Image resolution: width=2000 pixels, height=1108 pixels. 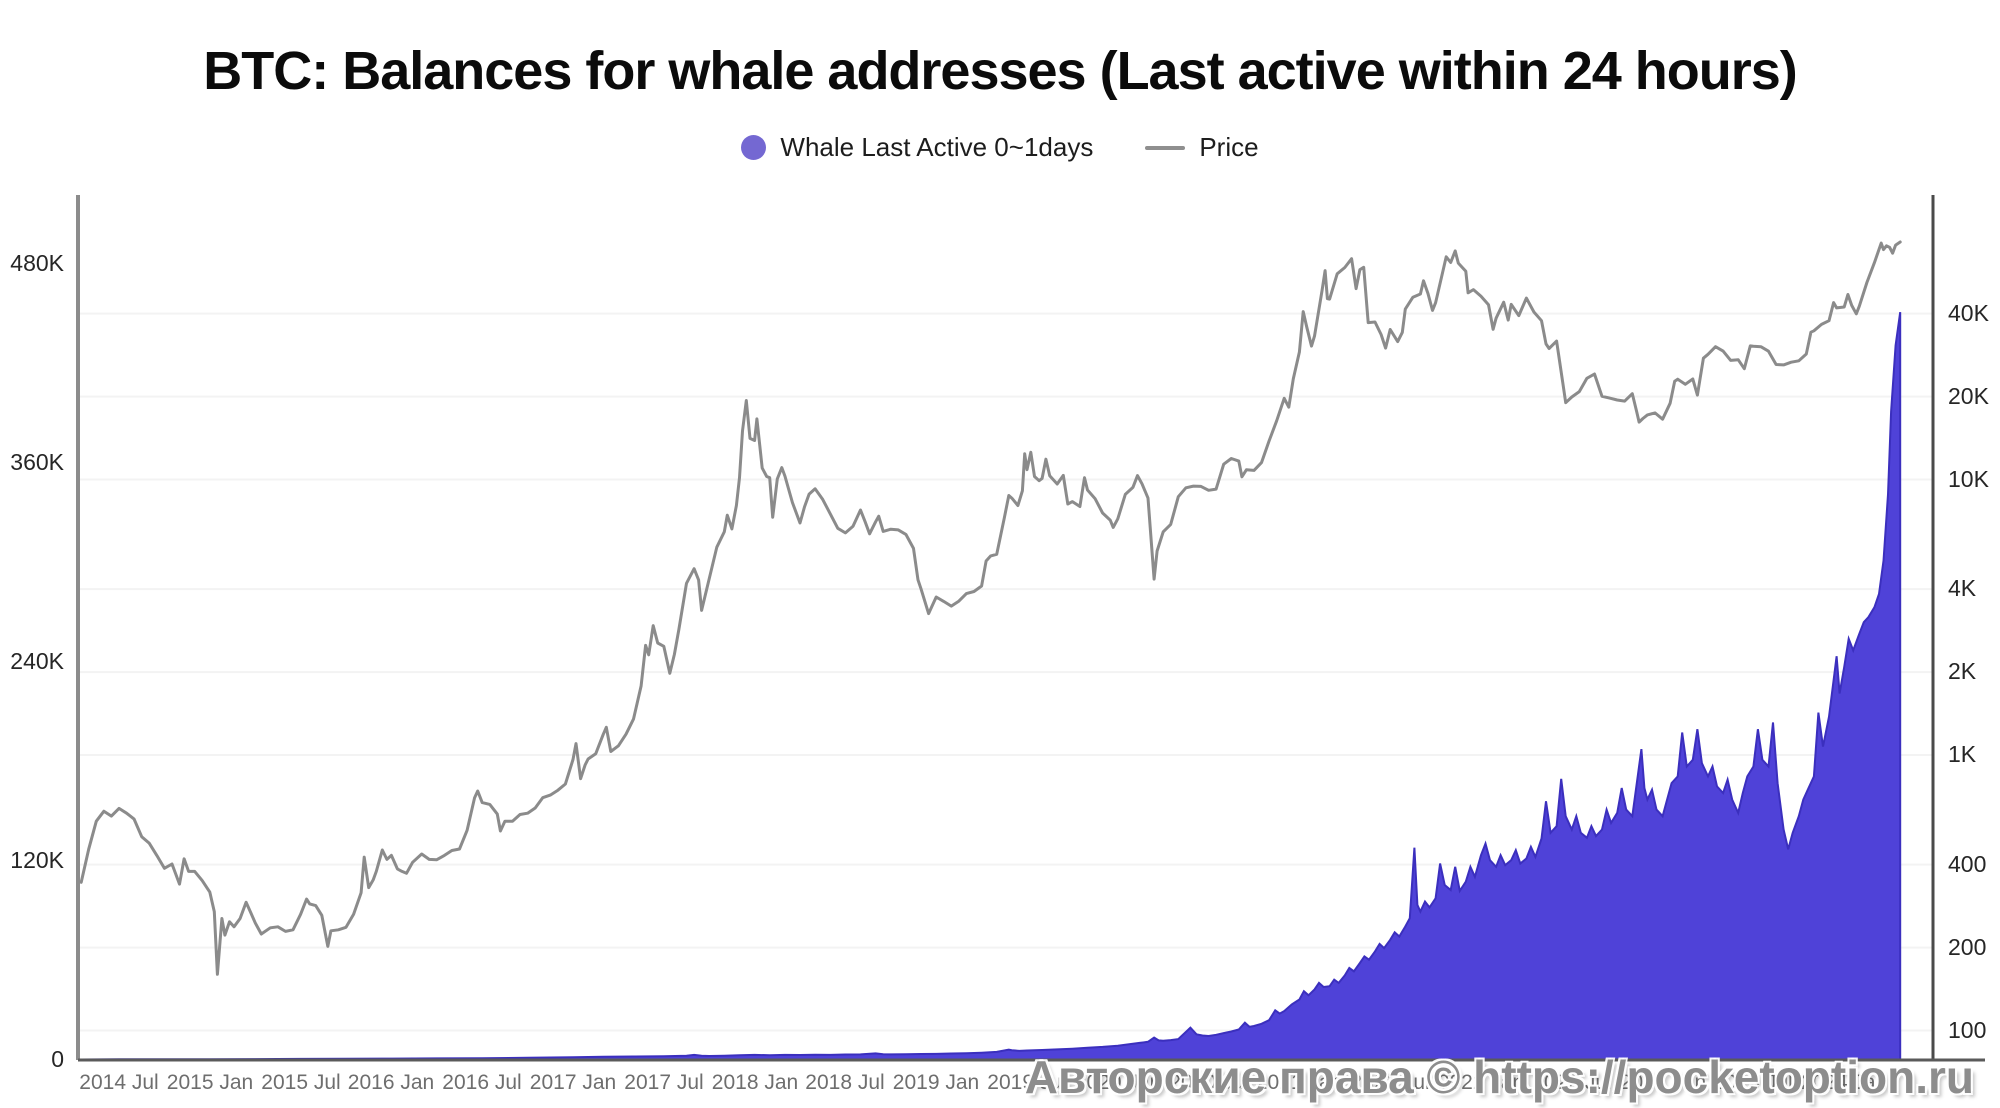 What do you see at coordinates (1753, 1082) in the screenshot?
I see `x-tick-label: 2023 Jul` at bounding box center [1753, 1082].